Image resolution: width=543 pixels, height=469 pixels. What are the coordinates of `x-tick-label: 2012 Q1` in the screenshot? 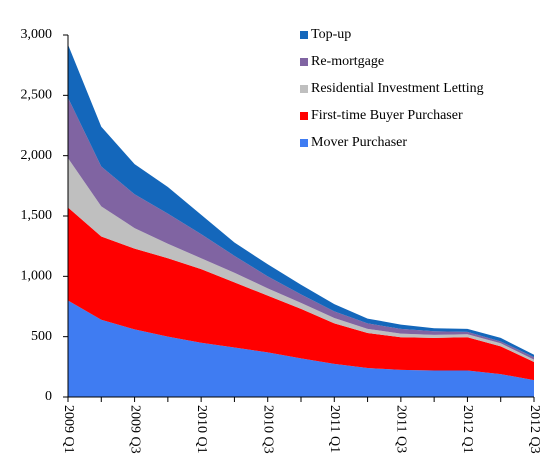 It's located at (467, 429).